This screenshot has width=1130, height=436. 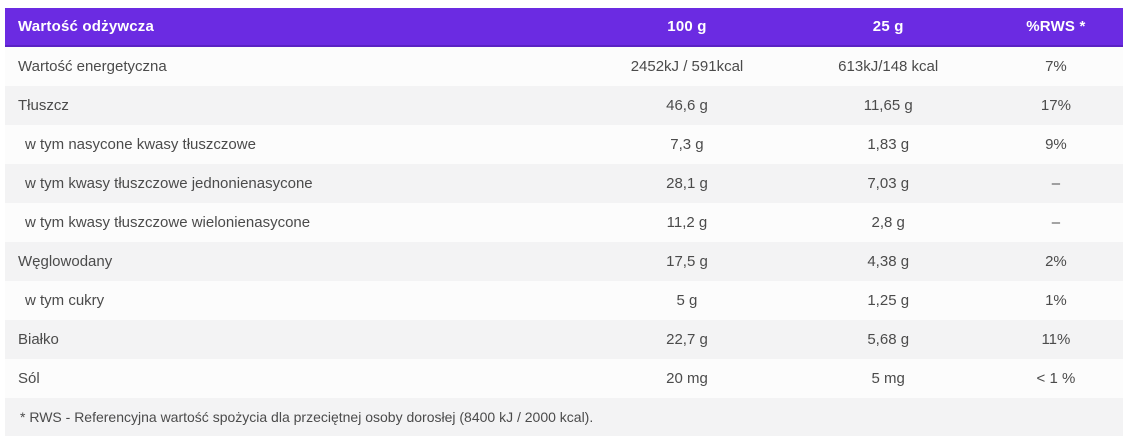 I want to click on value-per-25g: 4,38 g, so click(x=888, y=261).